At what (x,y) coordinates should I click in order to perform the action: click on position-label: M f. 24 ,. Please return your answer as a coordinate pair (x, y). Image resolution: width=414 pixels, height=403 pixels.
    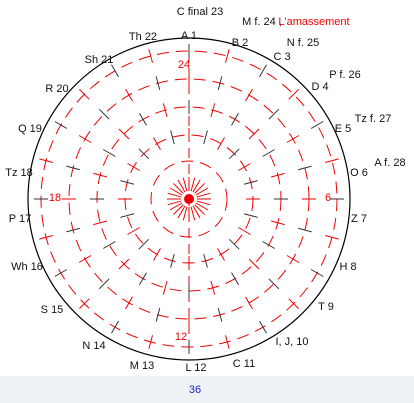
    Looking at the image, I should click on (262, 22).